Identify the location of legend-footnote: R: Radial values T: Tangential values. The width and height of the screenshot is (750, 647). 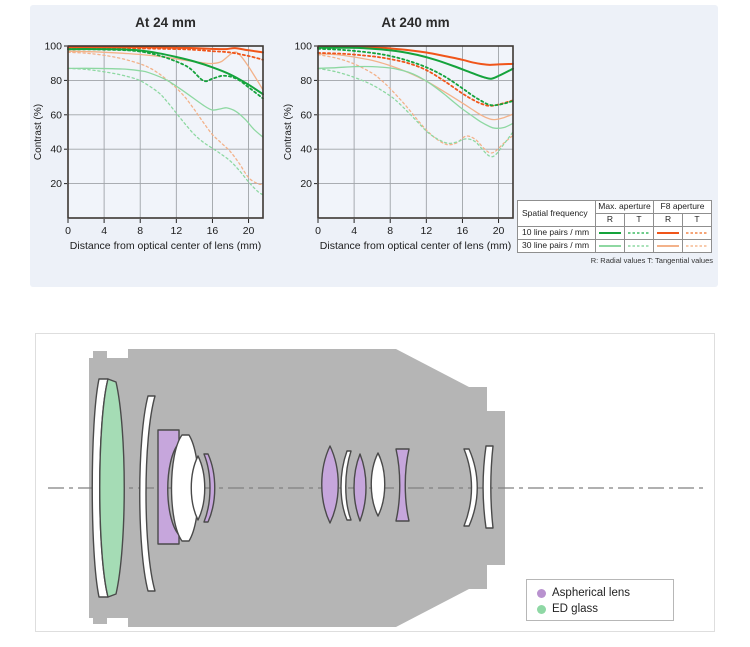
(651, 260).